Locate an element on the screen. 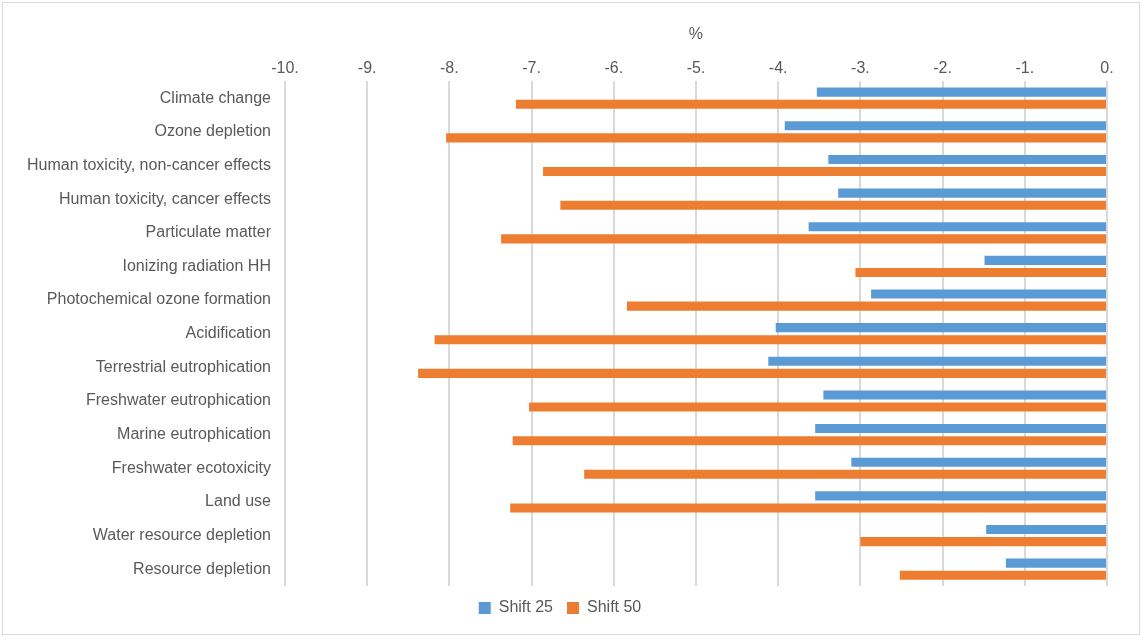  y-tick-label: Ozone depletion is located at coordinates (212, 131).